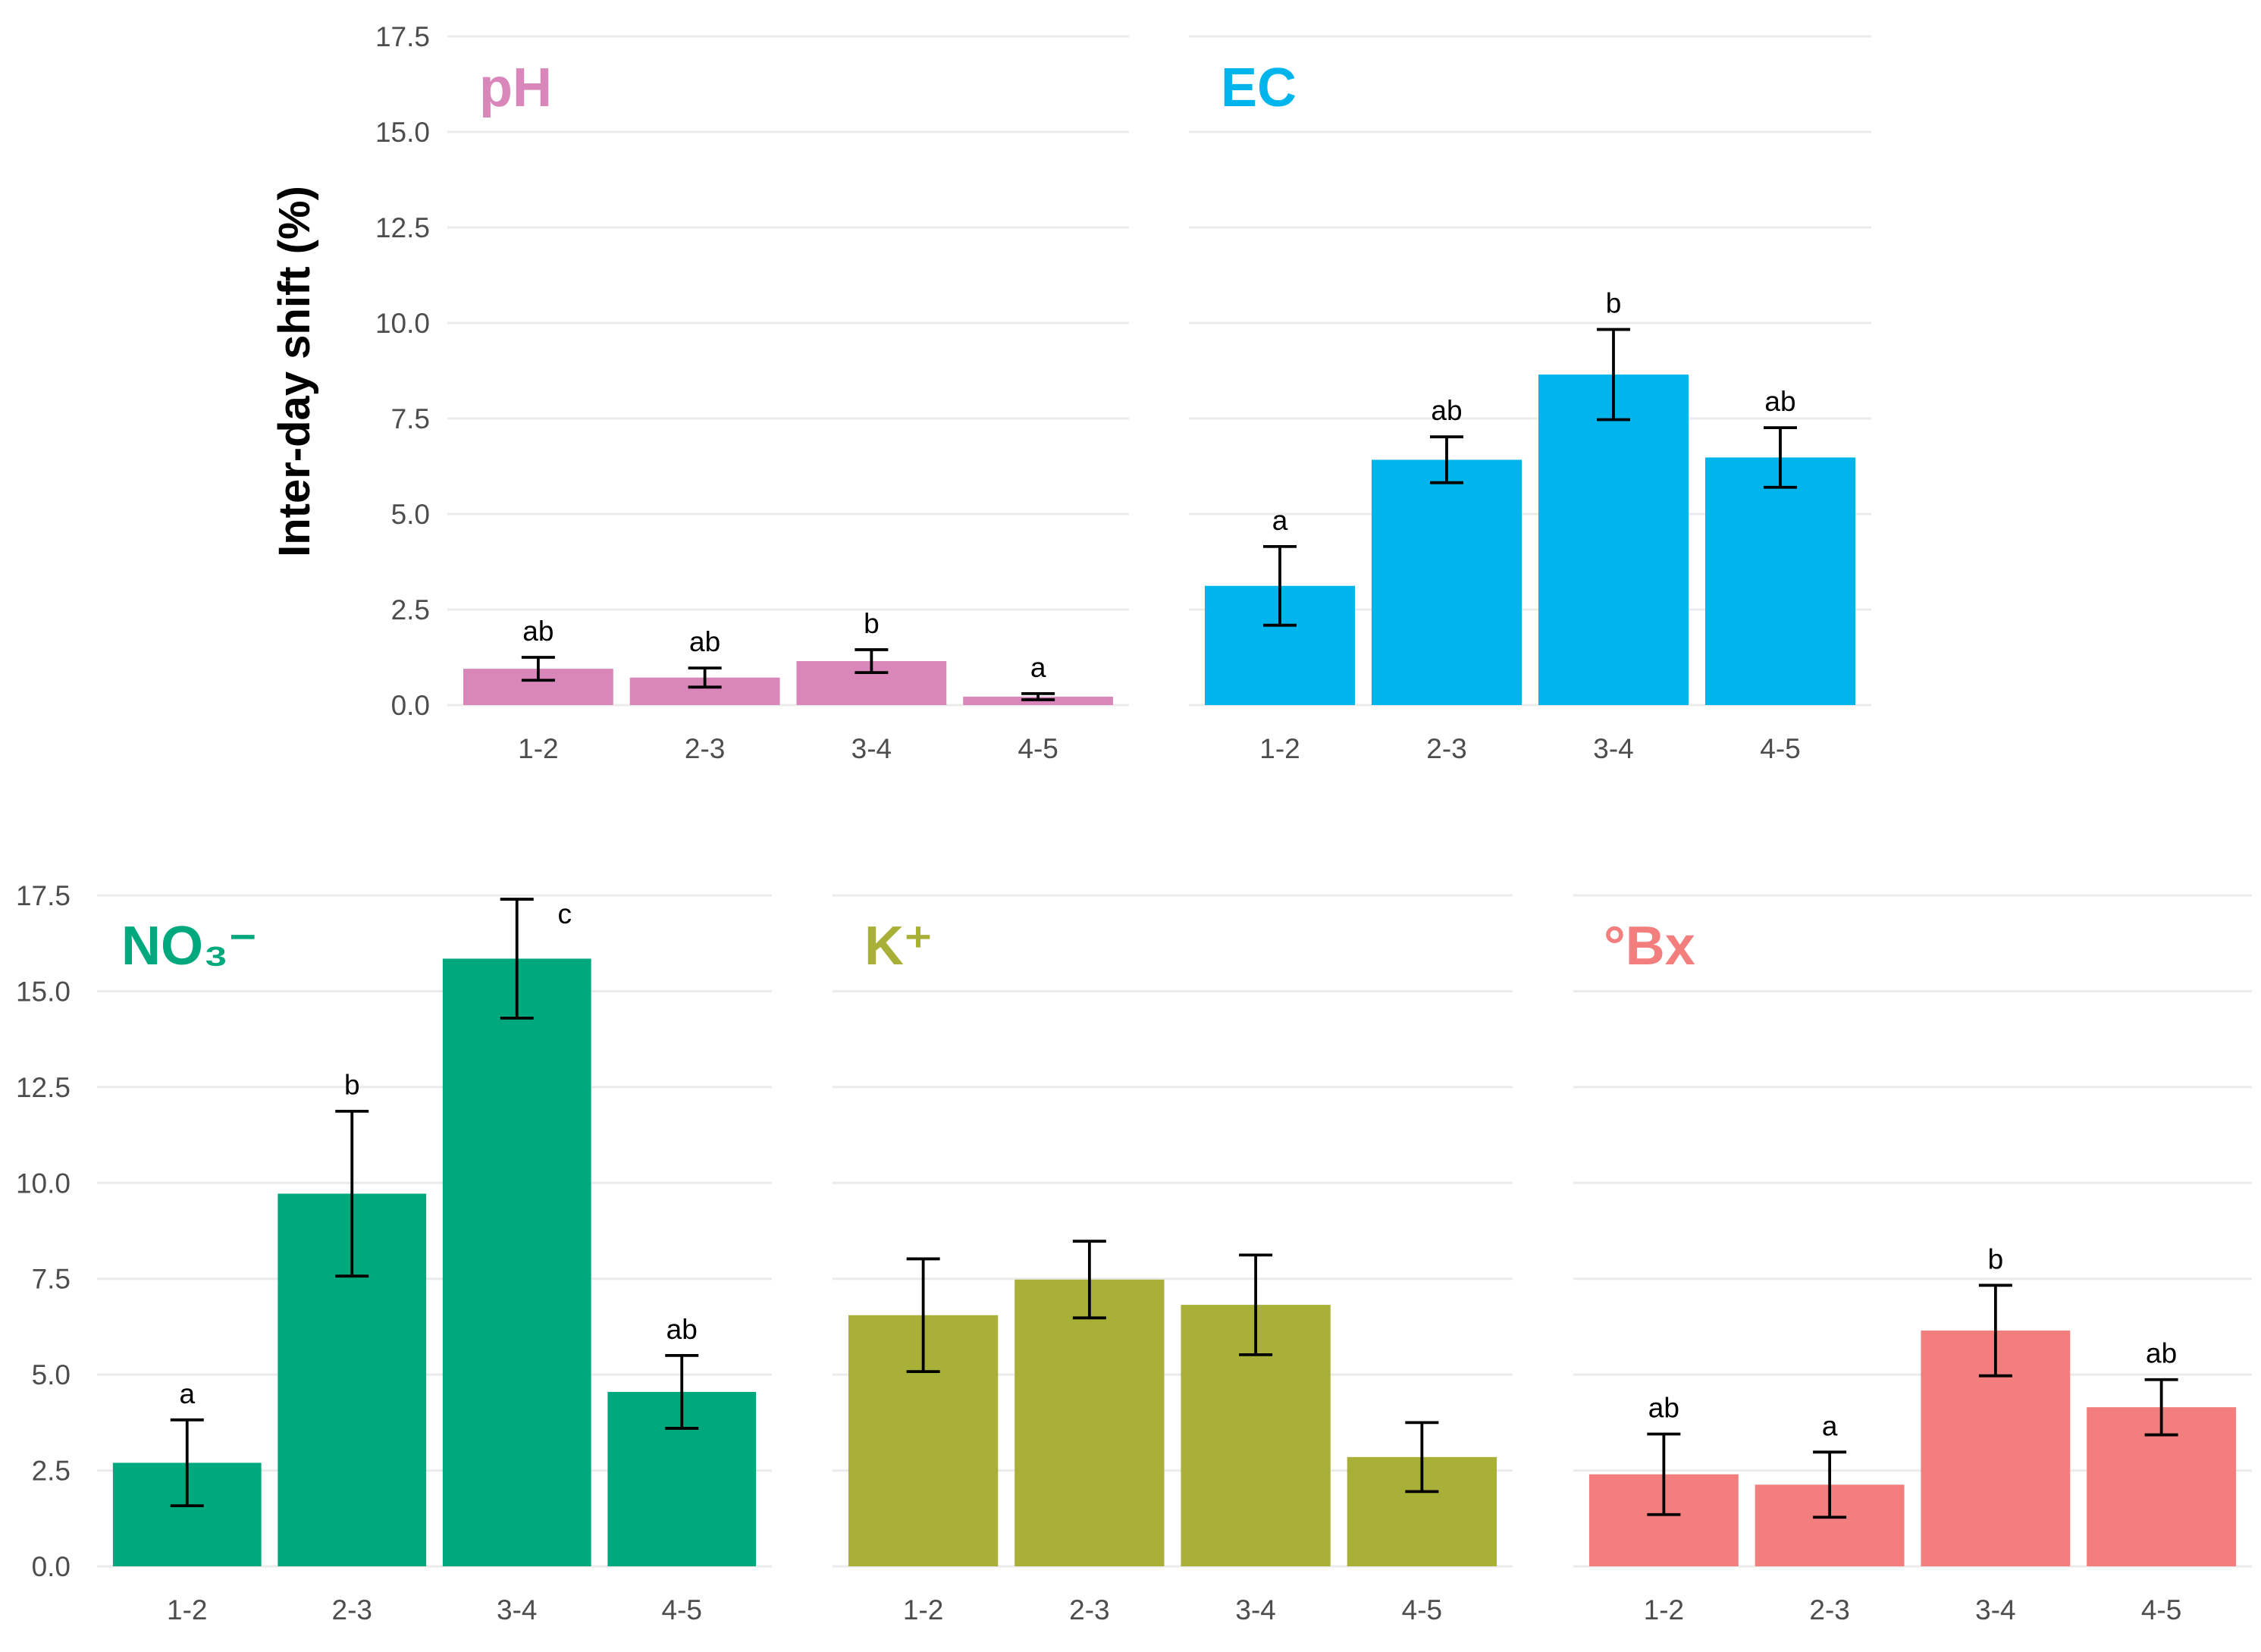 The height and width of the screenshot is (1652, 2261). What do you see at coordinates (898, 946) in the screenshot?
I see `panel-title: K⁺` at bounding box center [898, 946].